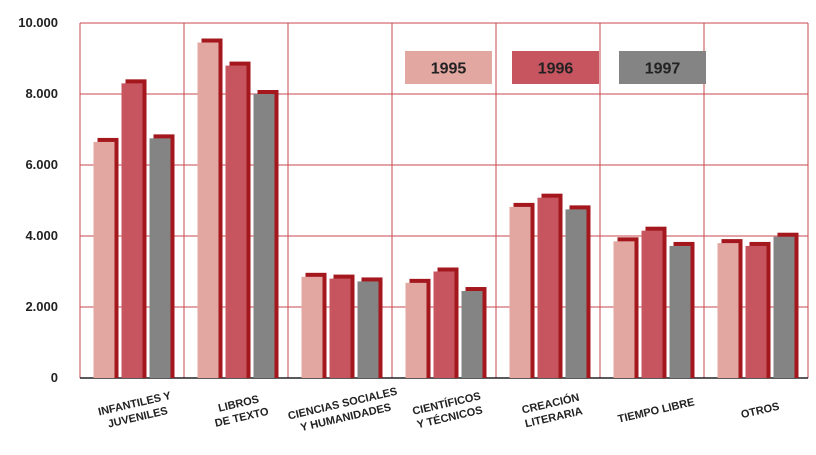 This screenshot has height=455, width=816. I want to click on y-tick-label-3: 6.000, so click(41, 164).